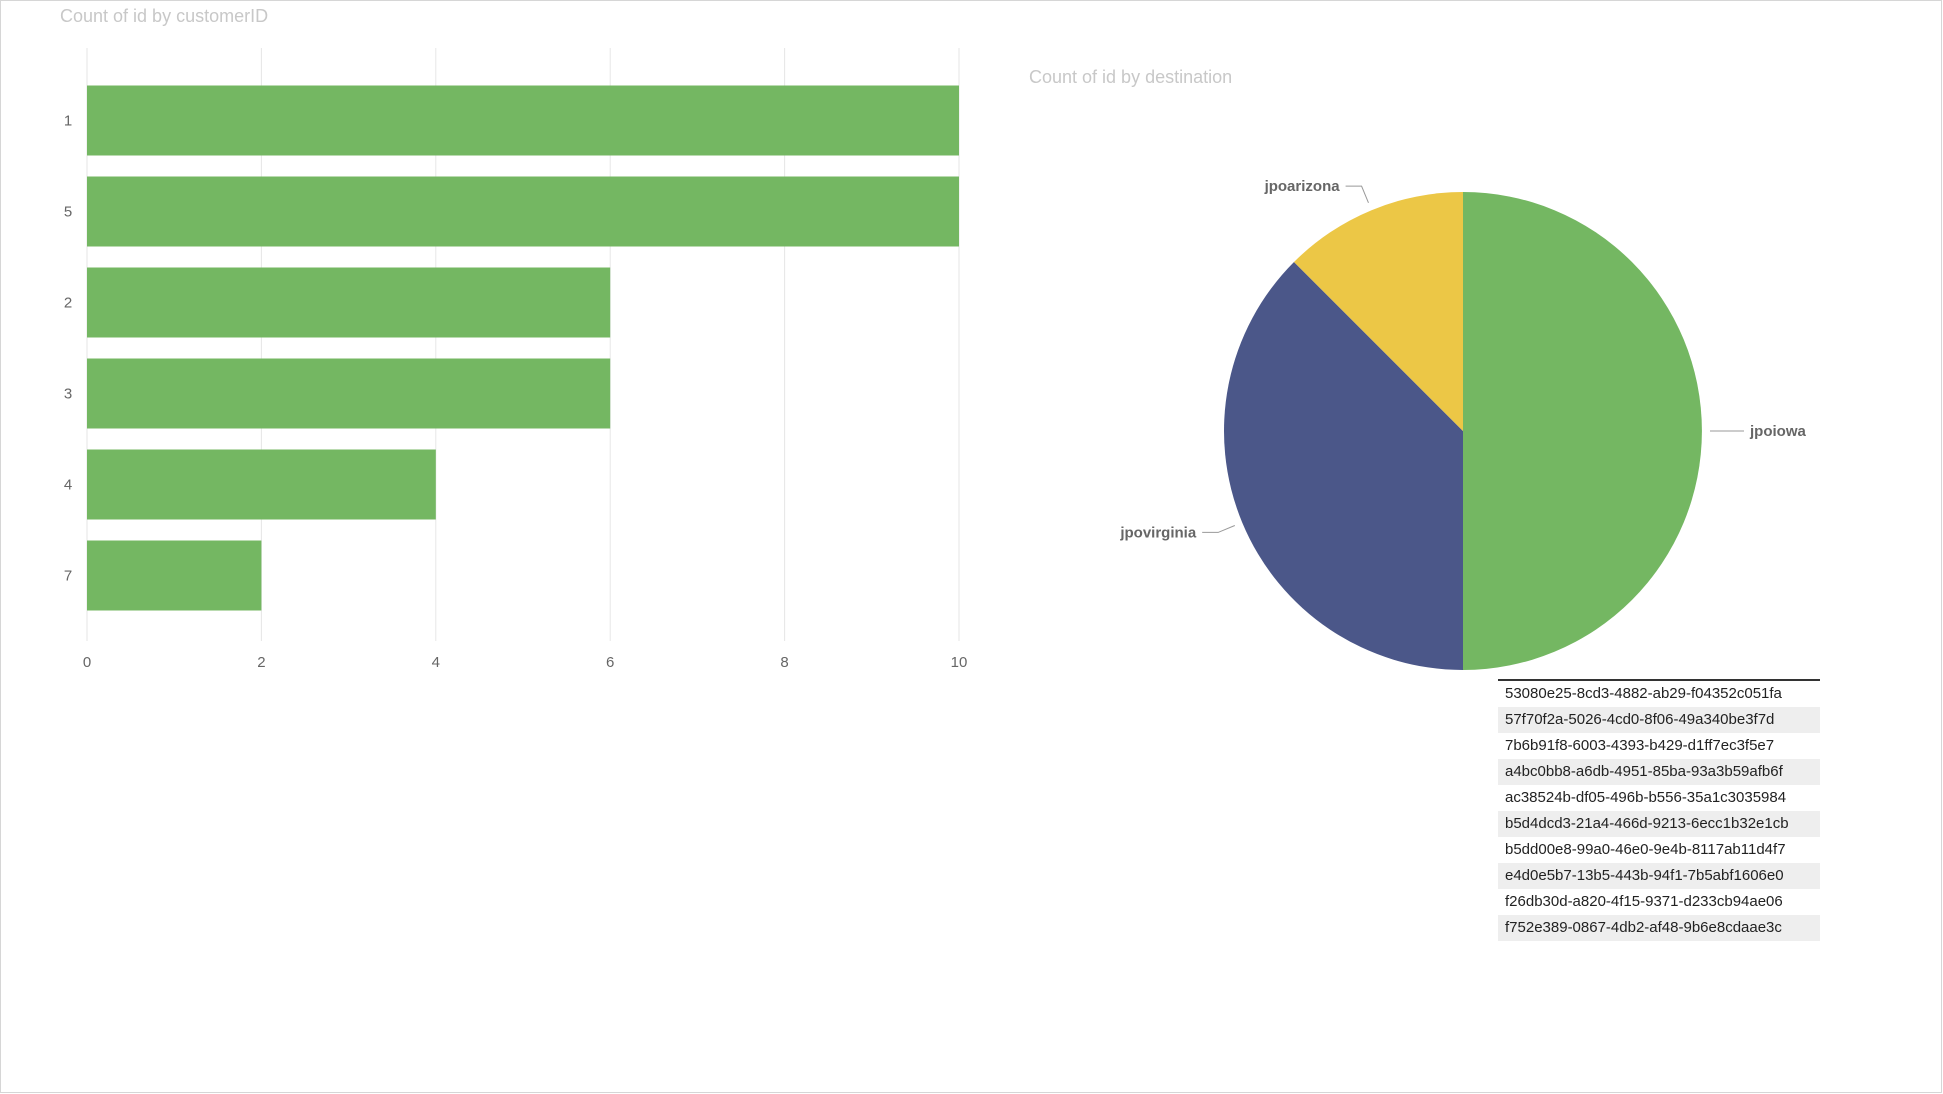  I want to click on x-tick-label: 2, so click(261, 662).